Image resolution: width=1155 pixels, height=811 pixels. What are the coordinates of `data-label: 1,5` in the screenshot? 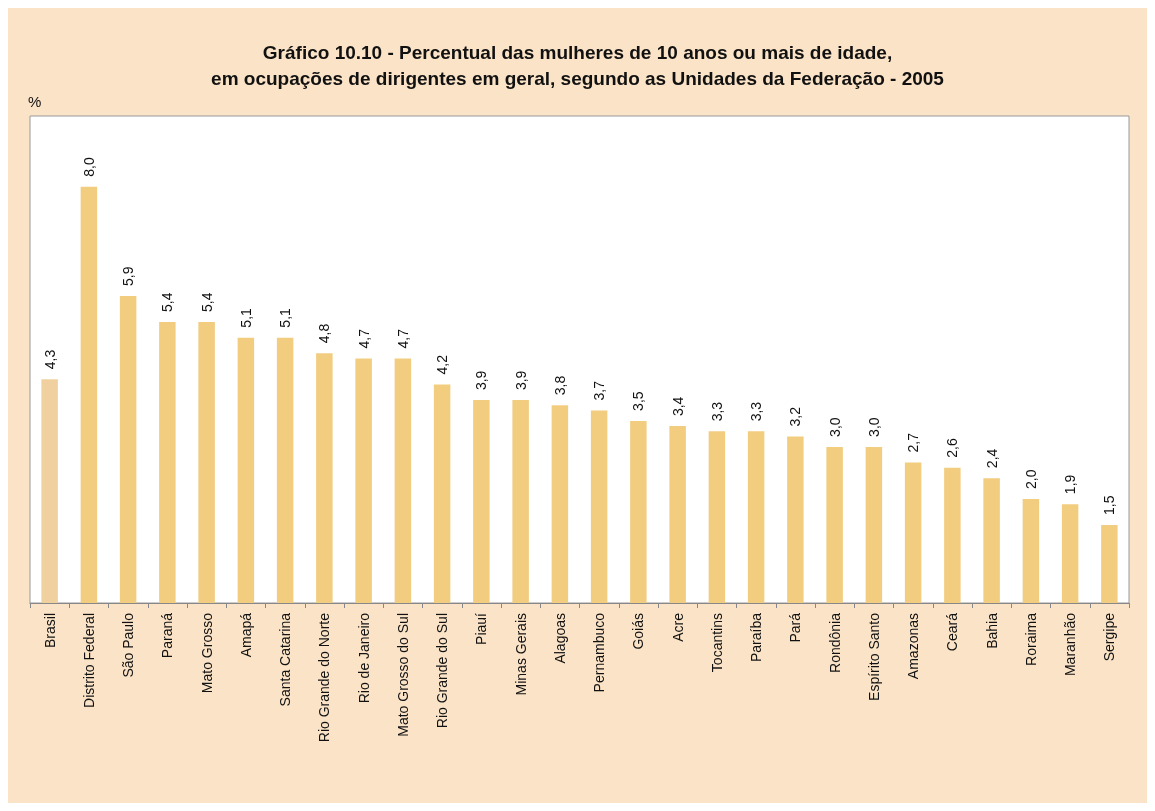 It's located at (1109, 505).